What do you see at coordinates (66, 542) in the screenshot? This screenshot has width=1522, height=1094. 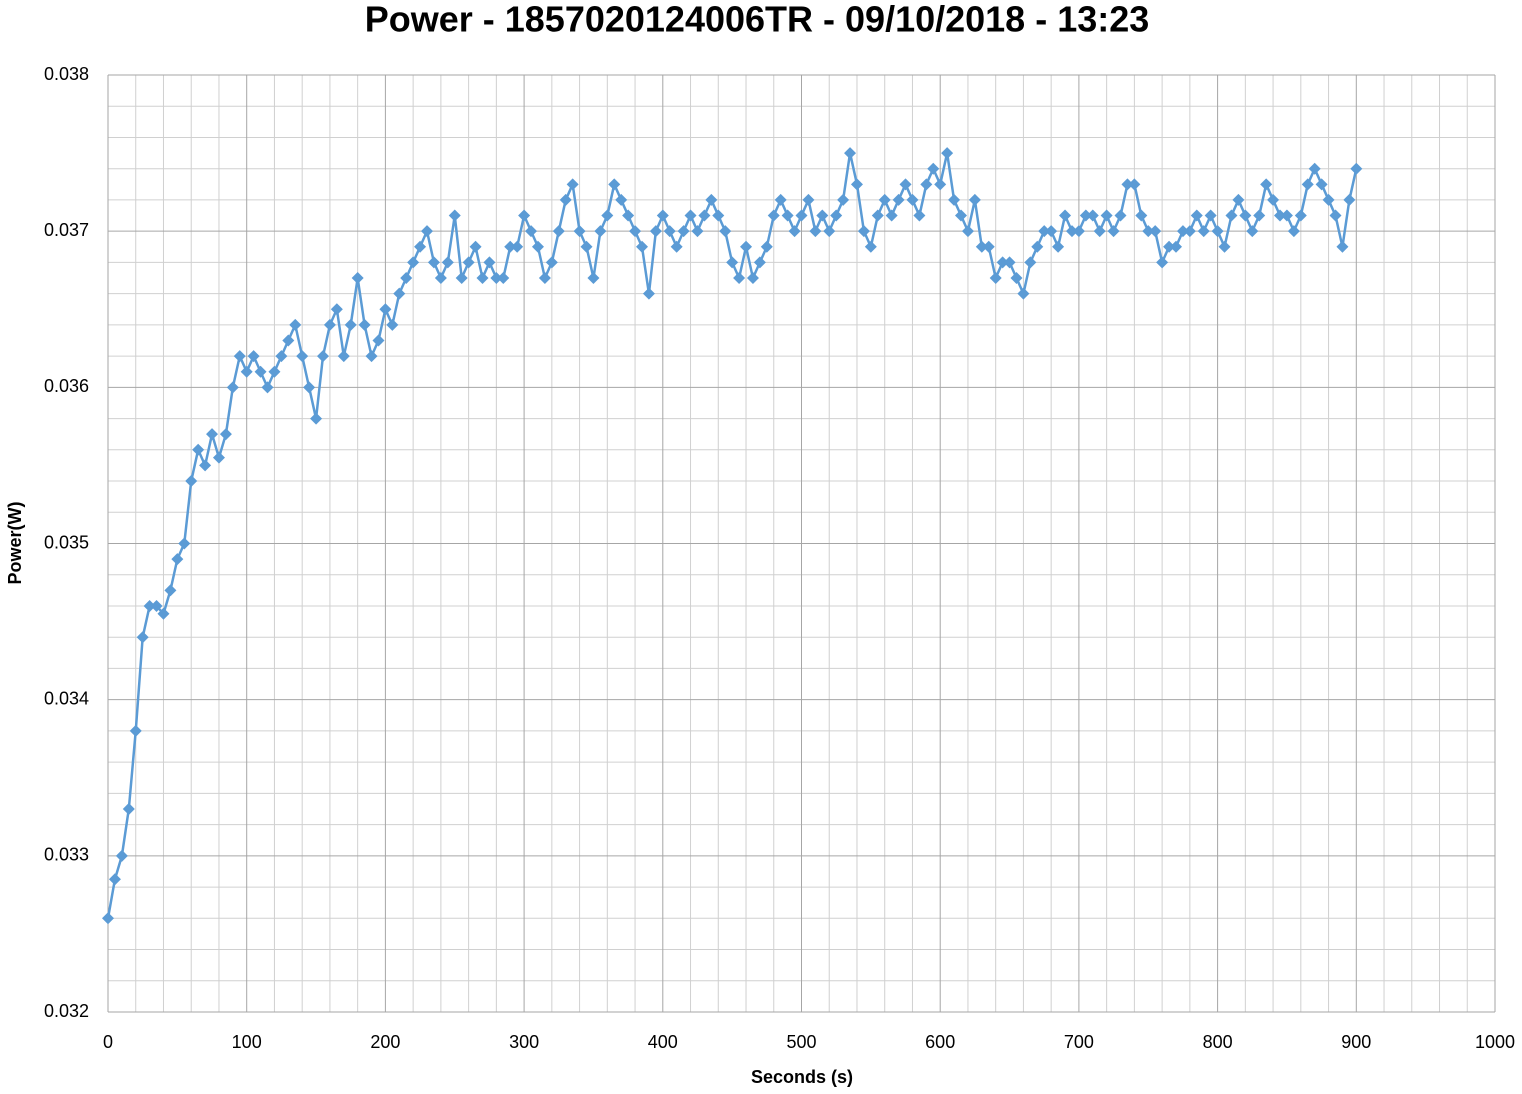 I see `y-tick-label: 0.035` at bounding box center [66, 542].